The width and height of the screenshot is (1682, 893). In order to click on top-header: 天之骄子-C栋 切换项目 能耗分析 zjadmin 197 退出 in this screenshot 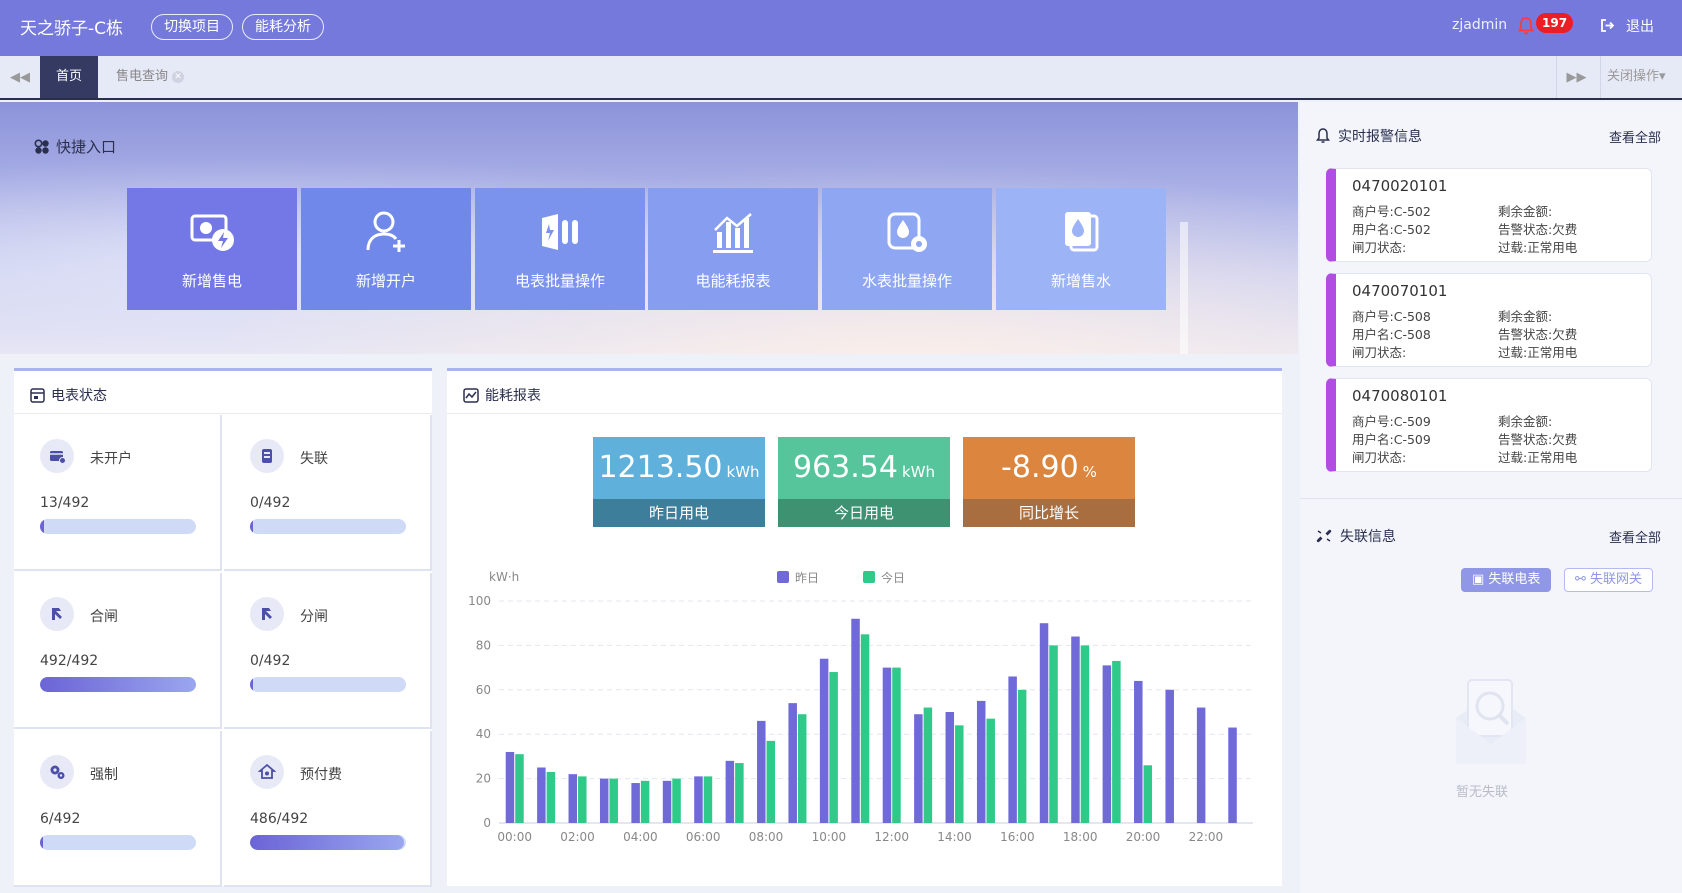, I will do `click(841, 28)`.